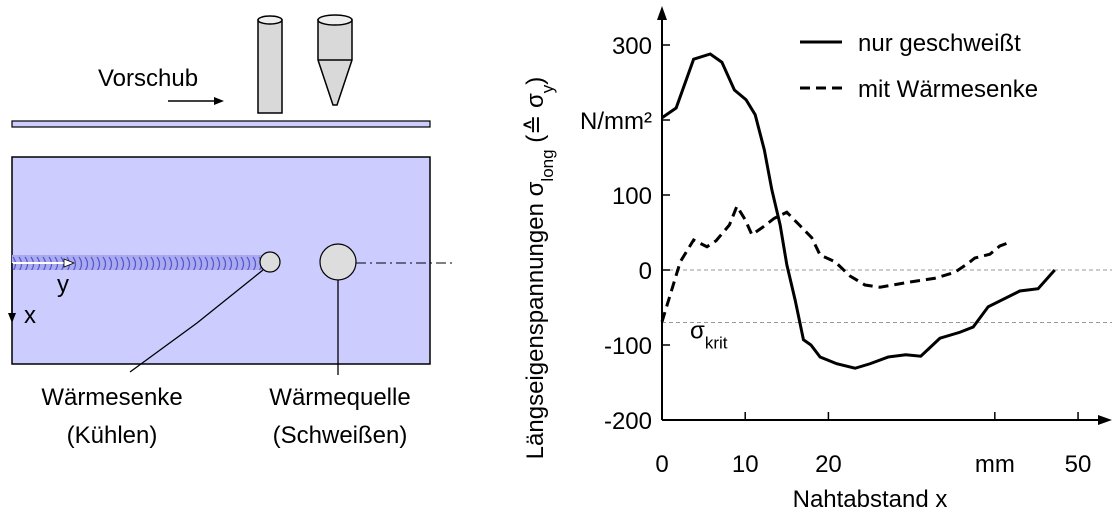  Describe the element at coordinates (340, 435) in the screenshot. I see `source-note: (Schweißen)` at that location.